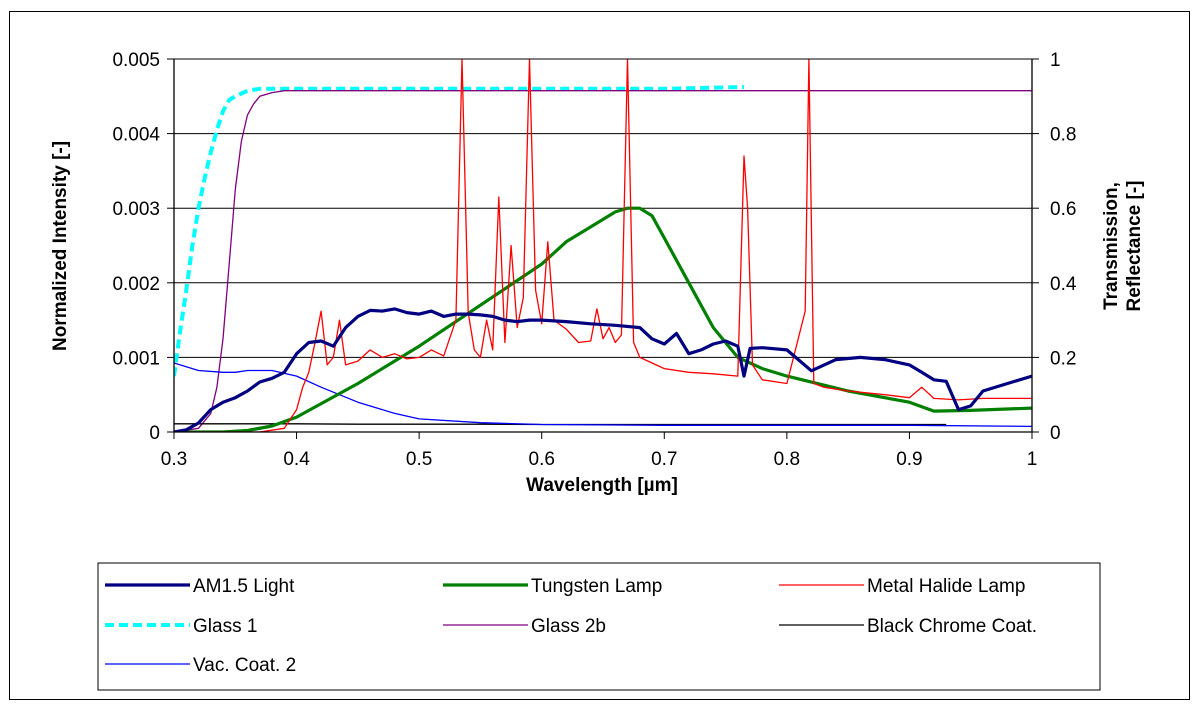 The height and width of the screenshot is (707, 1200). What do you see at coordinates (1055, 433) in the screenshot?
I see `y2-tick-label: 0` at bounding box center [1055, 433].